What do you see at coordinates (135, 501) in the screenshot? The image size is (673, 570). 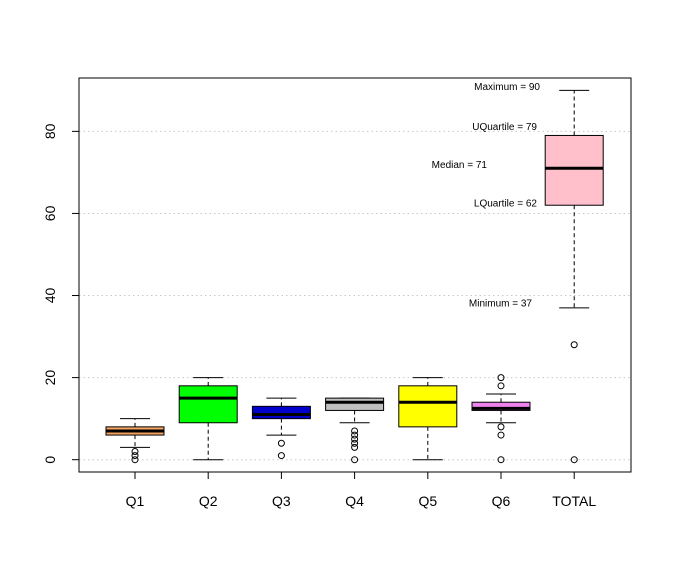 I see `x-tick-label-q1: Q1` at bounding box center [135, 501].